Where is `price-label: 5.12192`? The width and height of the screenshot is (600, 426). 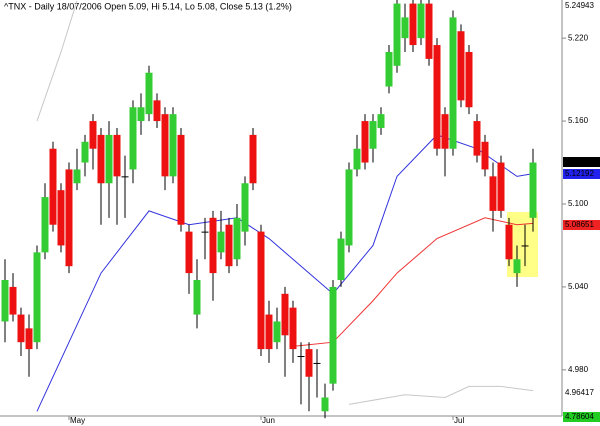
price-label: 5.12192 is located at coordinates (579, 173).